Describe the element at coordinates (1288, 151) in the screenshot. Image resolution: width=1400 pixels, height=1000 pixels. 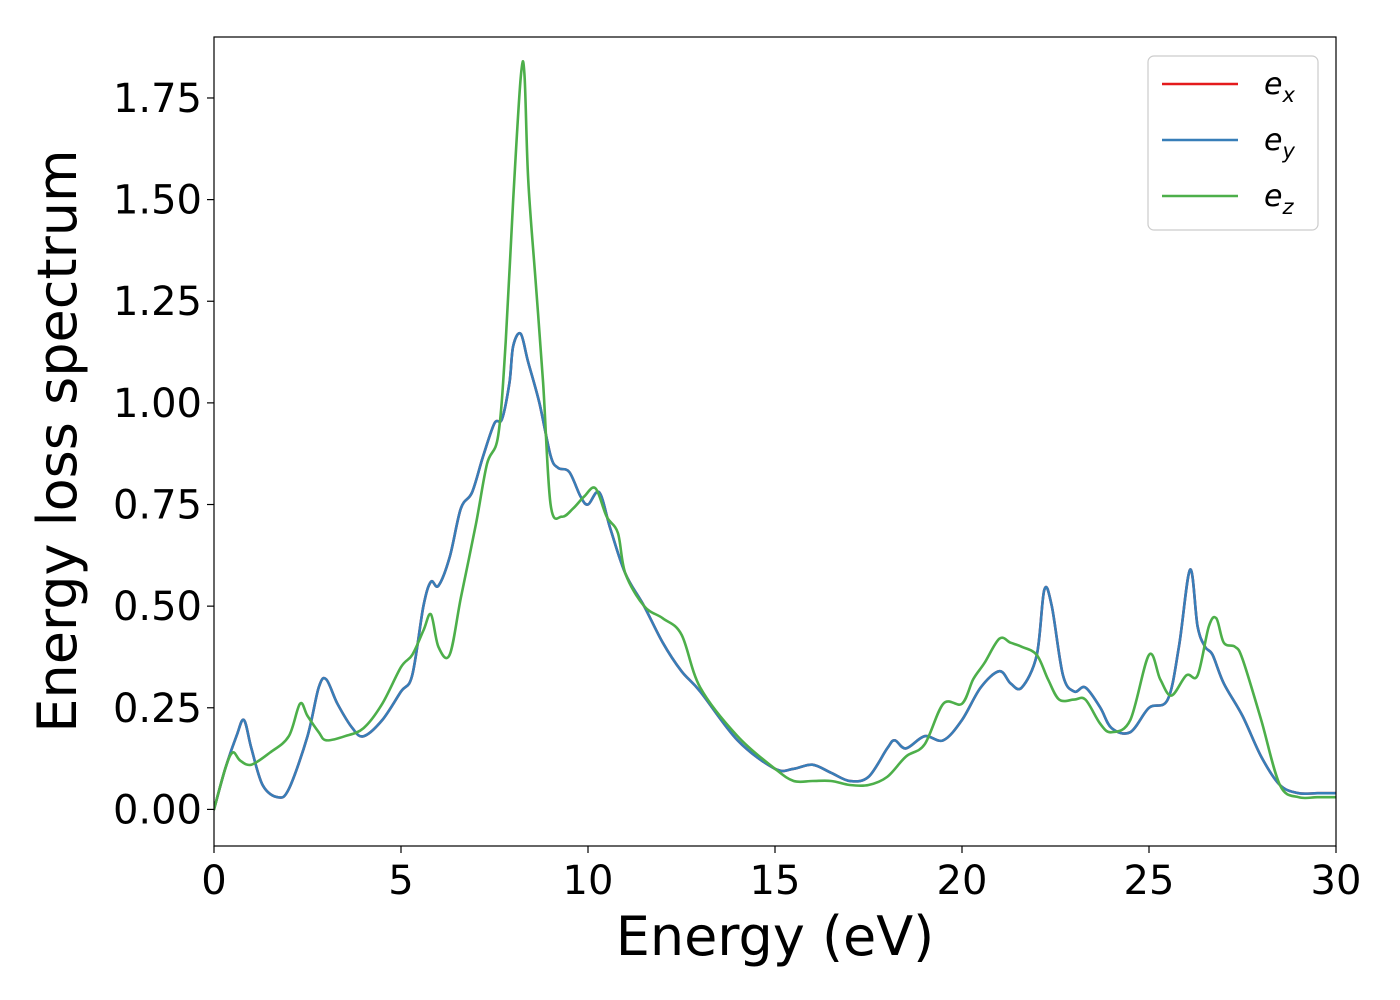
I see `legend-label-sub: y` at that location.